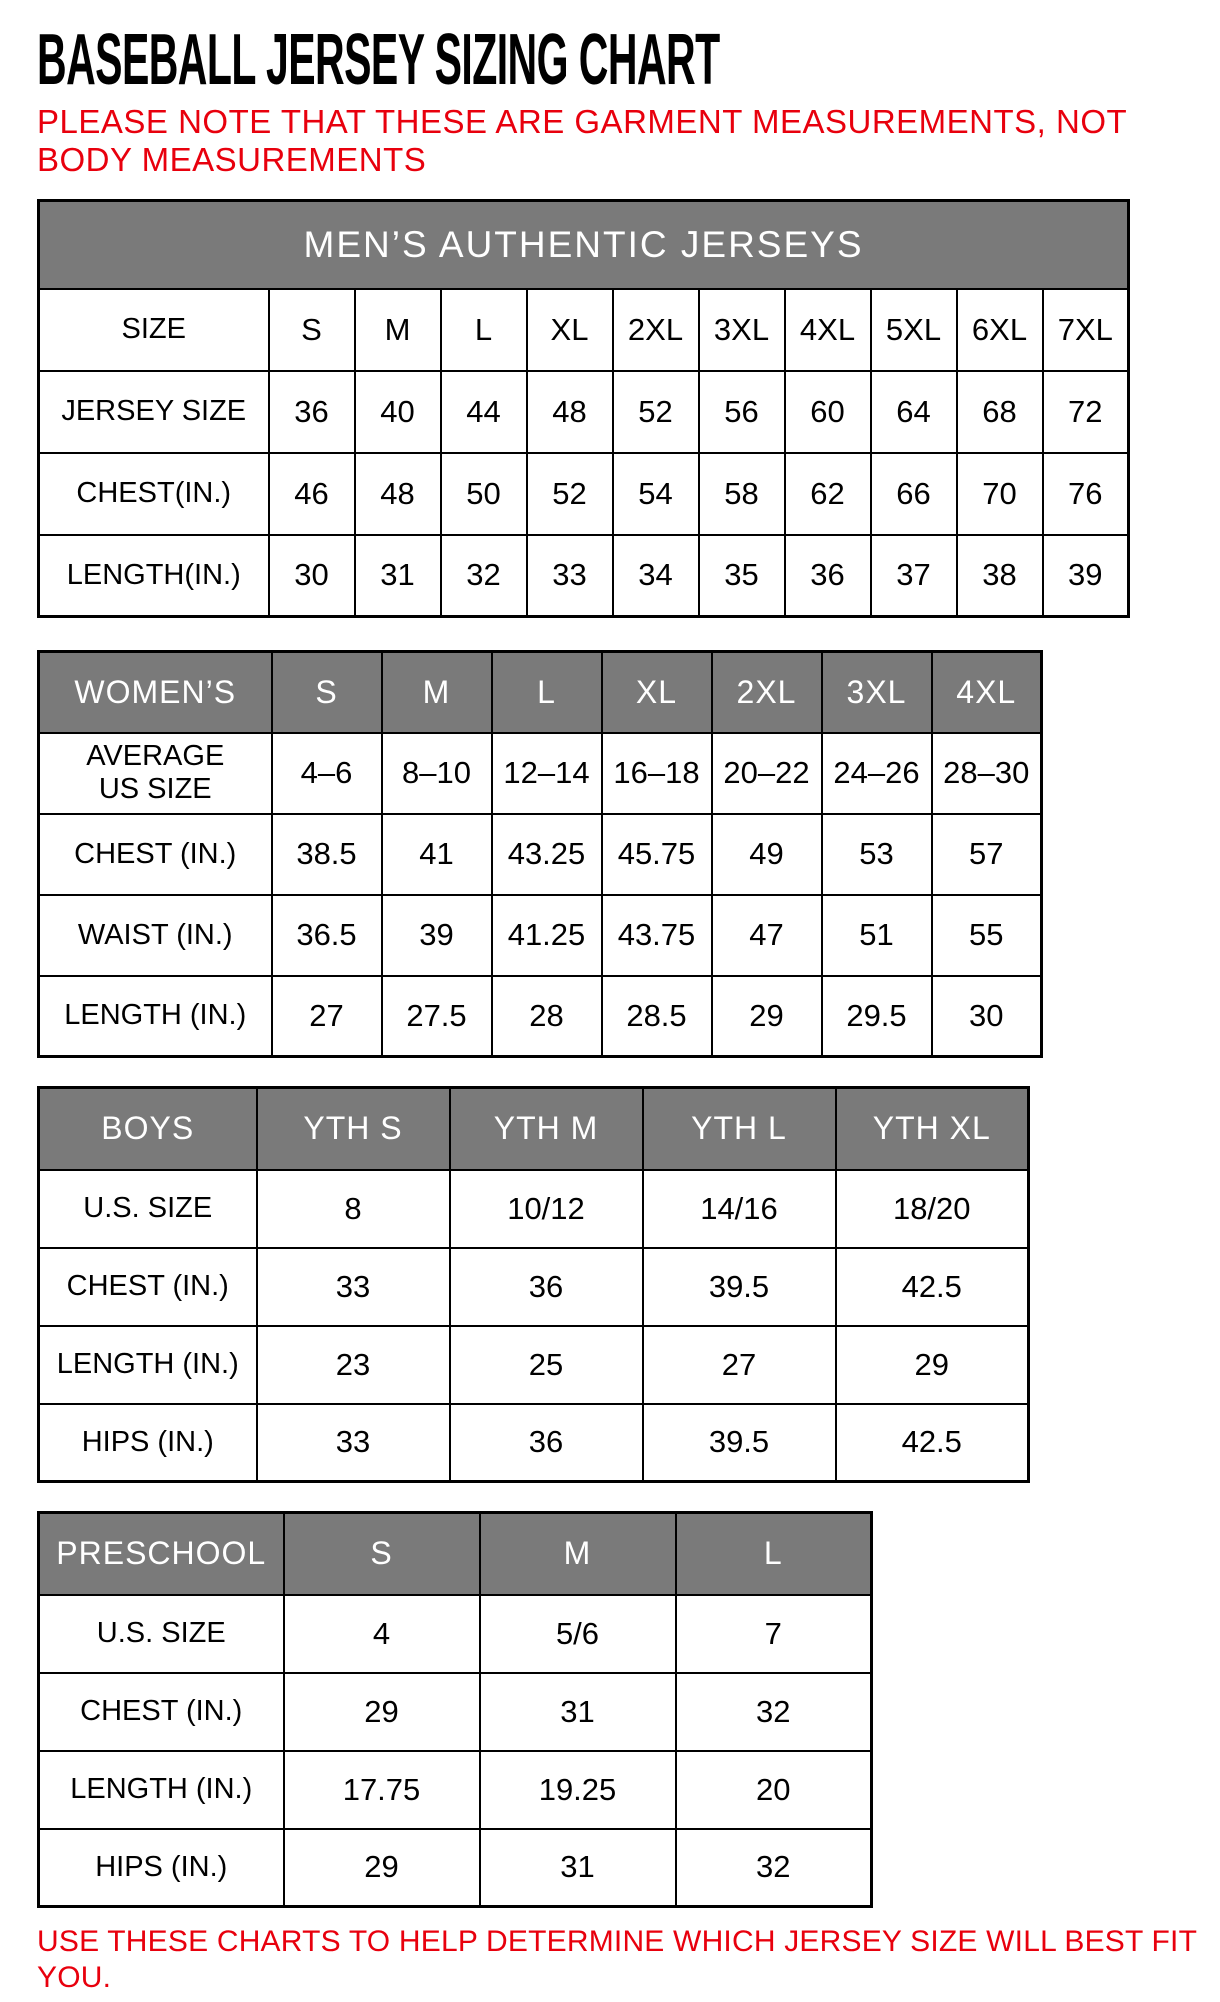 Image resolution: width=1220 pixels, height=2002 pixels. Describe the element at coordinates (986, 935) in the screenshot. I see `cell-value: 55` at that location.